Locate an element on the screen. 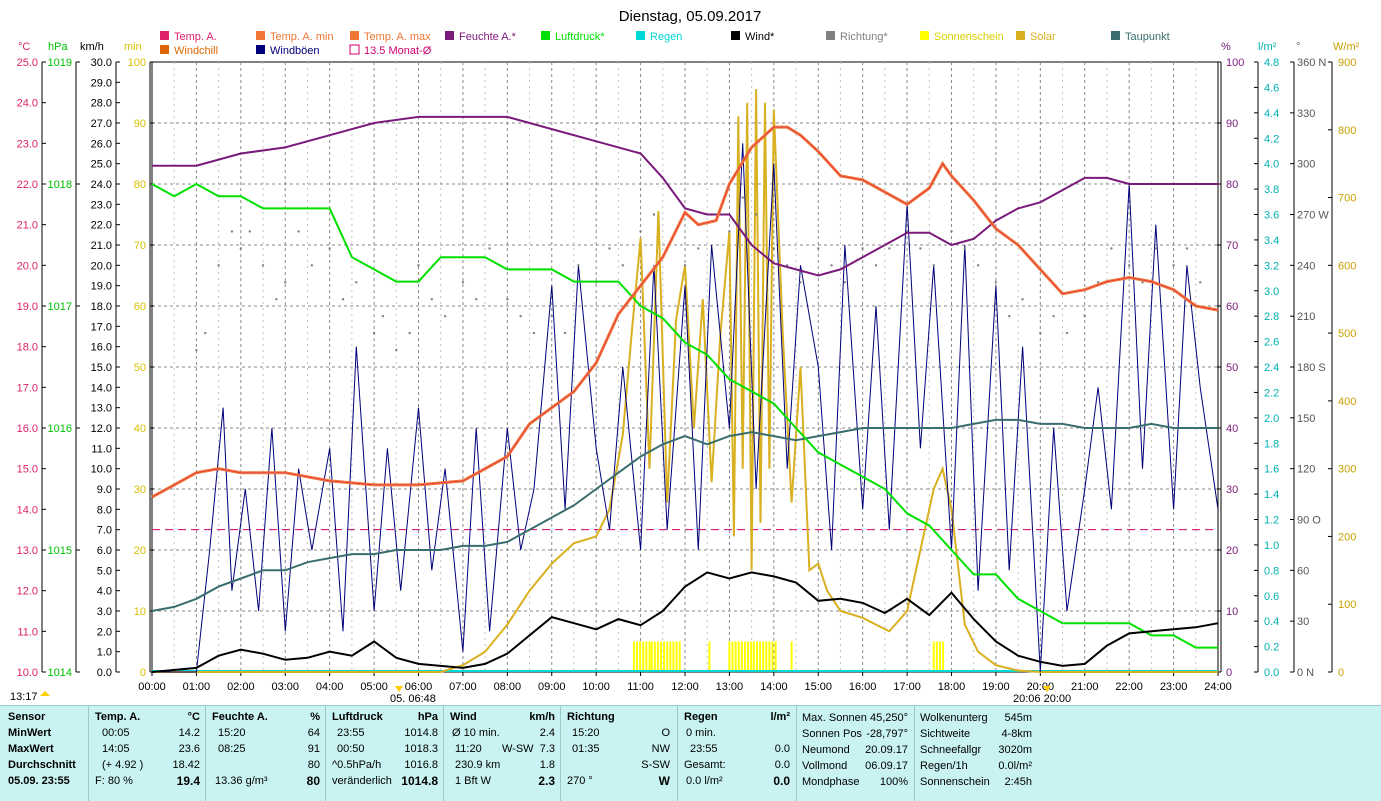  axis-tick-label: 20.0 is located at coordinates (27, 266).